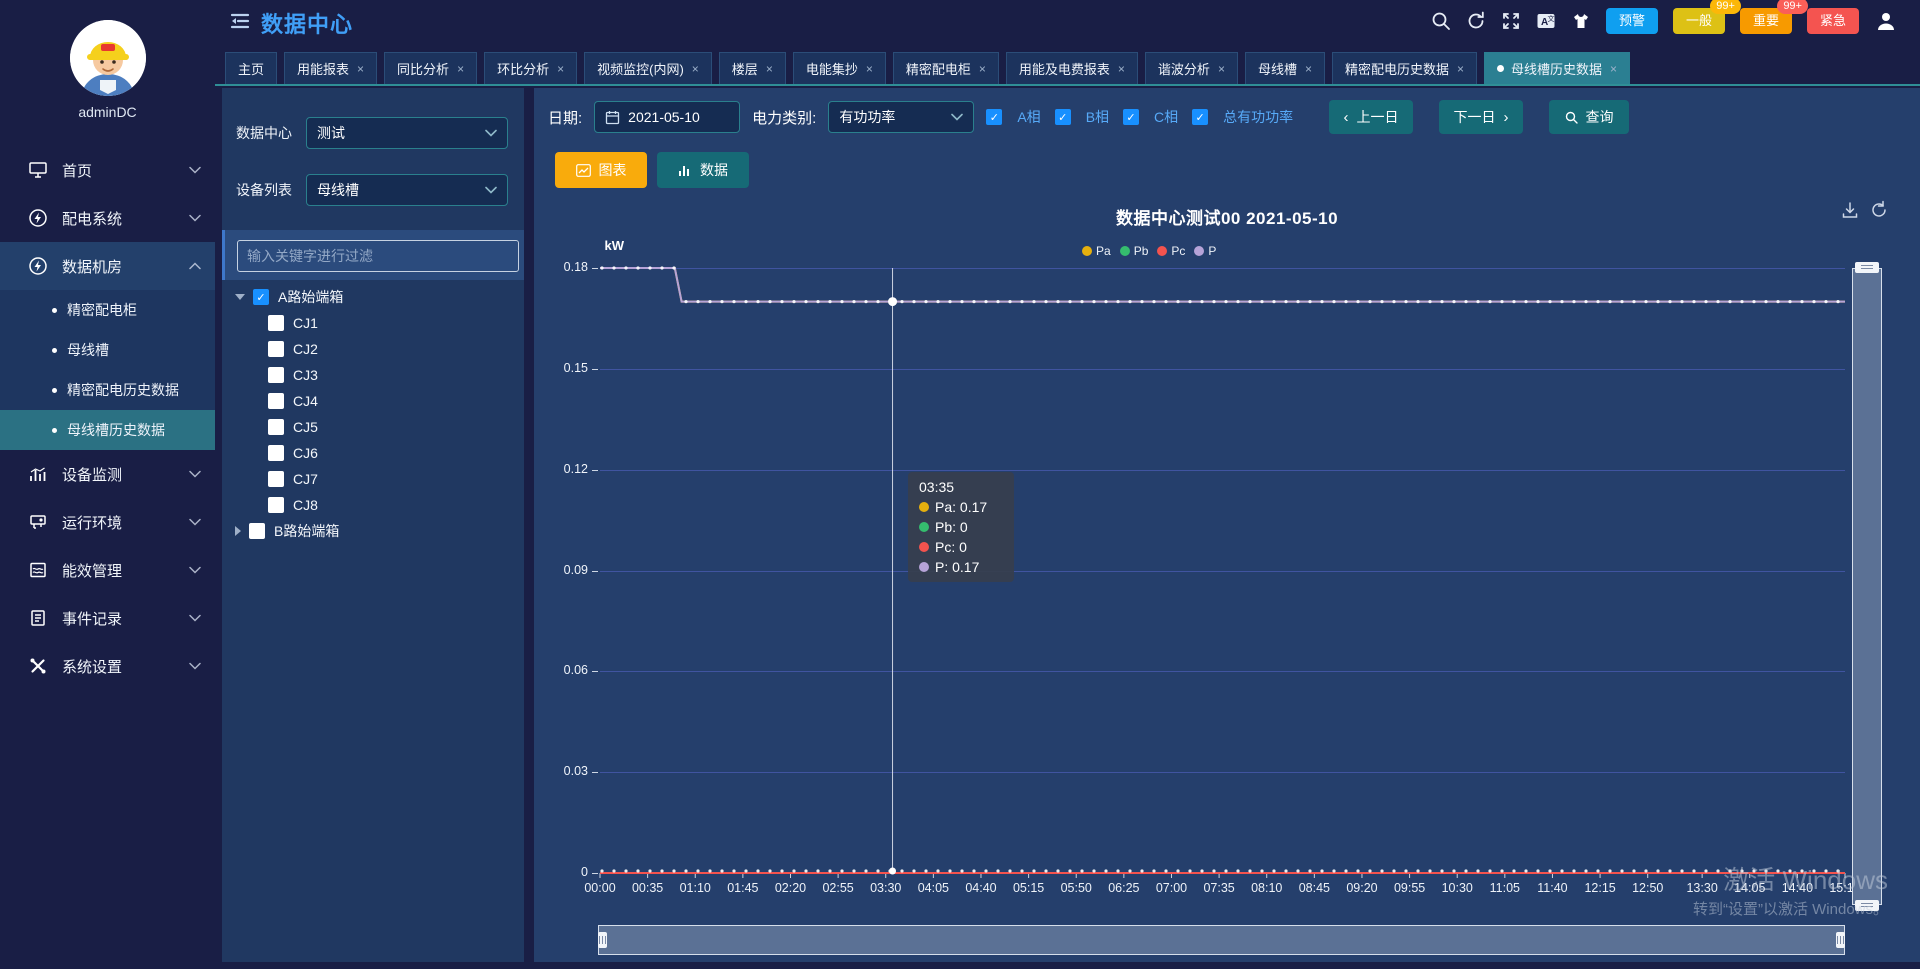 The width and height of the screenshot is (1920, 969). I want to click on sidebar-item-1: 首页, so click(107, 170).